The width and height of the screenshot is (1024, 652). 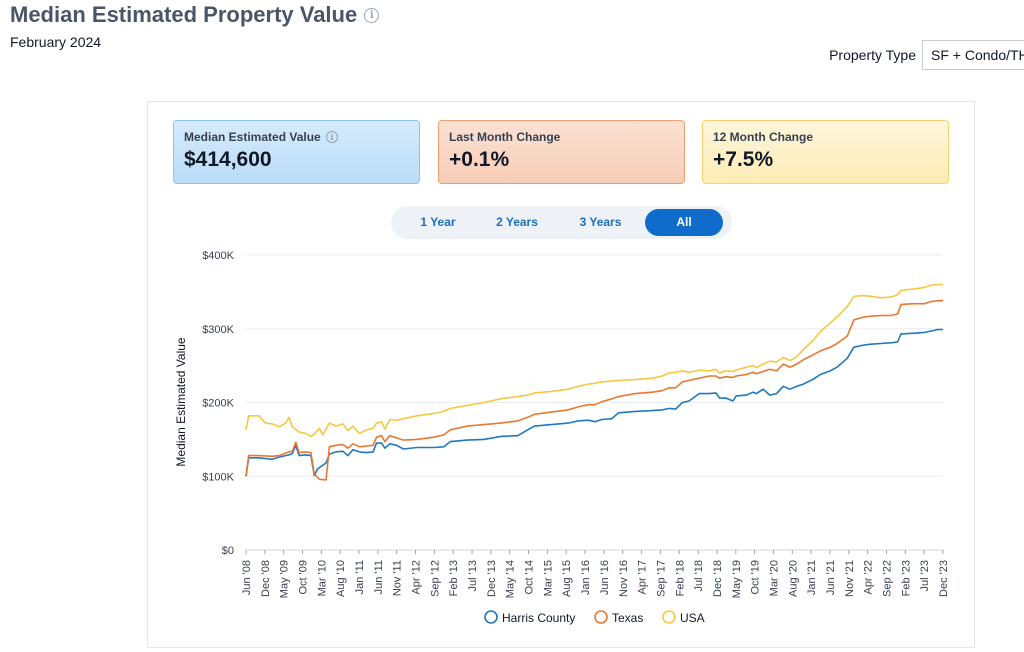 What do you see at coordinates (872, 55) in the screenshot?
I see `property-type-label: Property Type` at bounding box center [872, 55].